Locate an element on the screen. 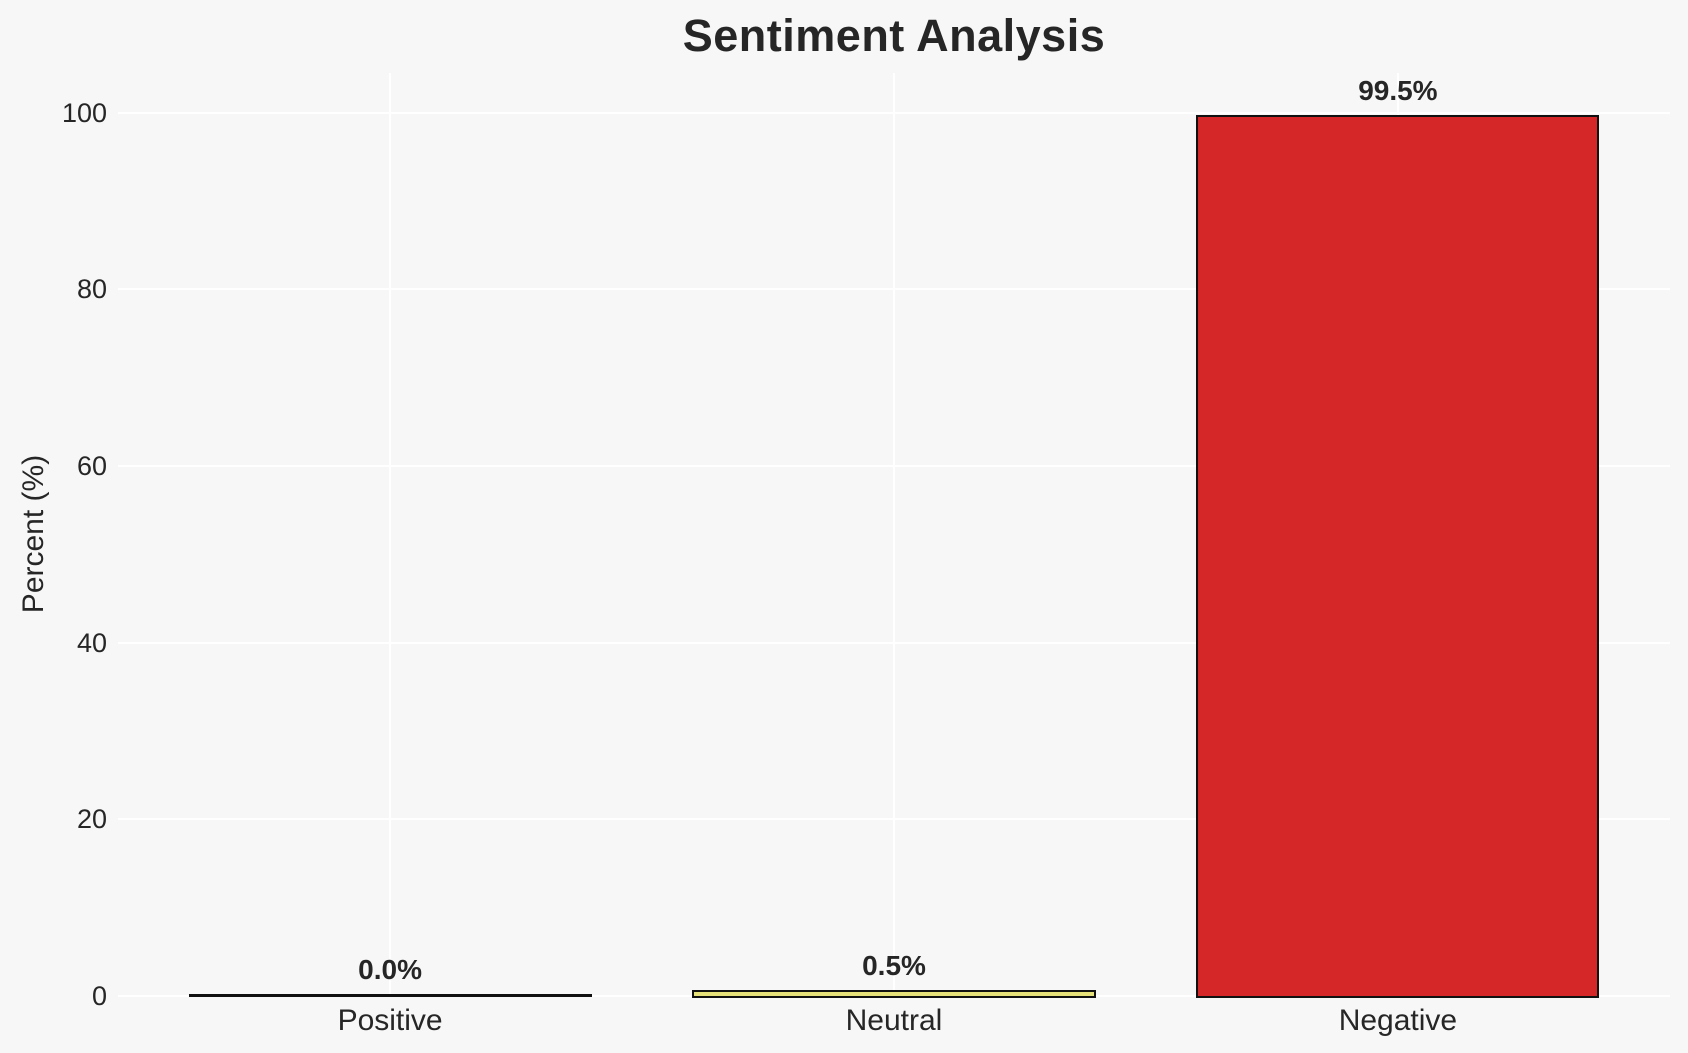 The width and height of the screenshot is (1688, 1053). x-tick-label-negative: Negative is located at coordinates (1398, 1020).